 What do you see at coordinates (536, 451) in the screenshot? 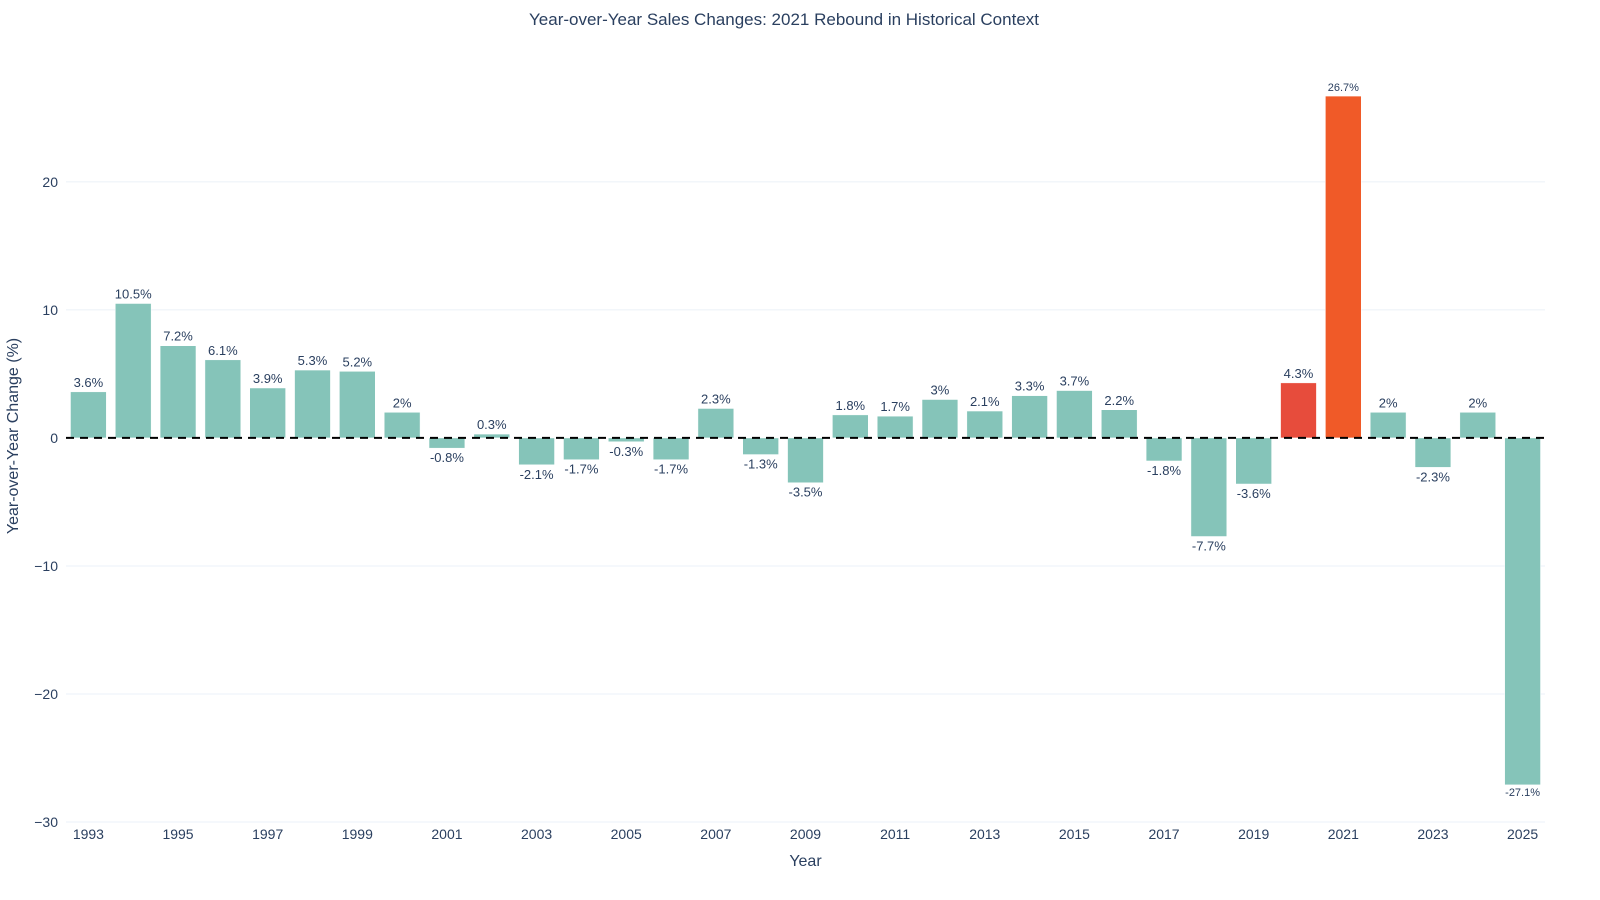
I see `bar-2003` at bounding box center [536, 451].